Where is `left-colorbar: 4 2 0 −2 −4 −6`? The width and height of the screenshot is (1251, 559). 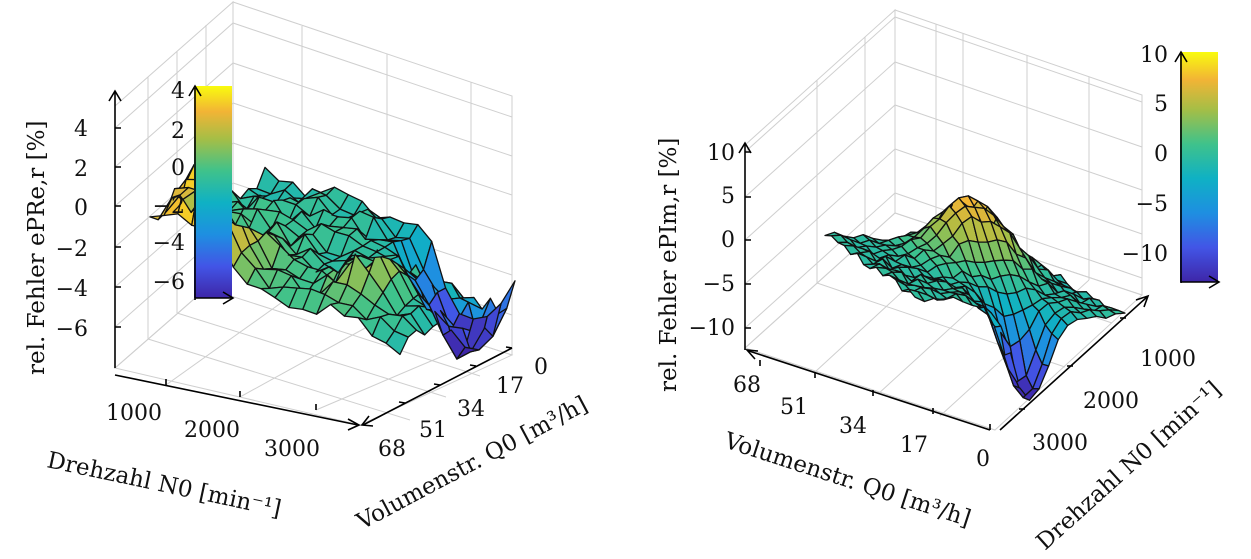
left-colorbar: 4 2 0 −2 −4 −6 is located at coordinates (194, 192).